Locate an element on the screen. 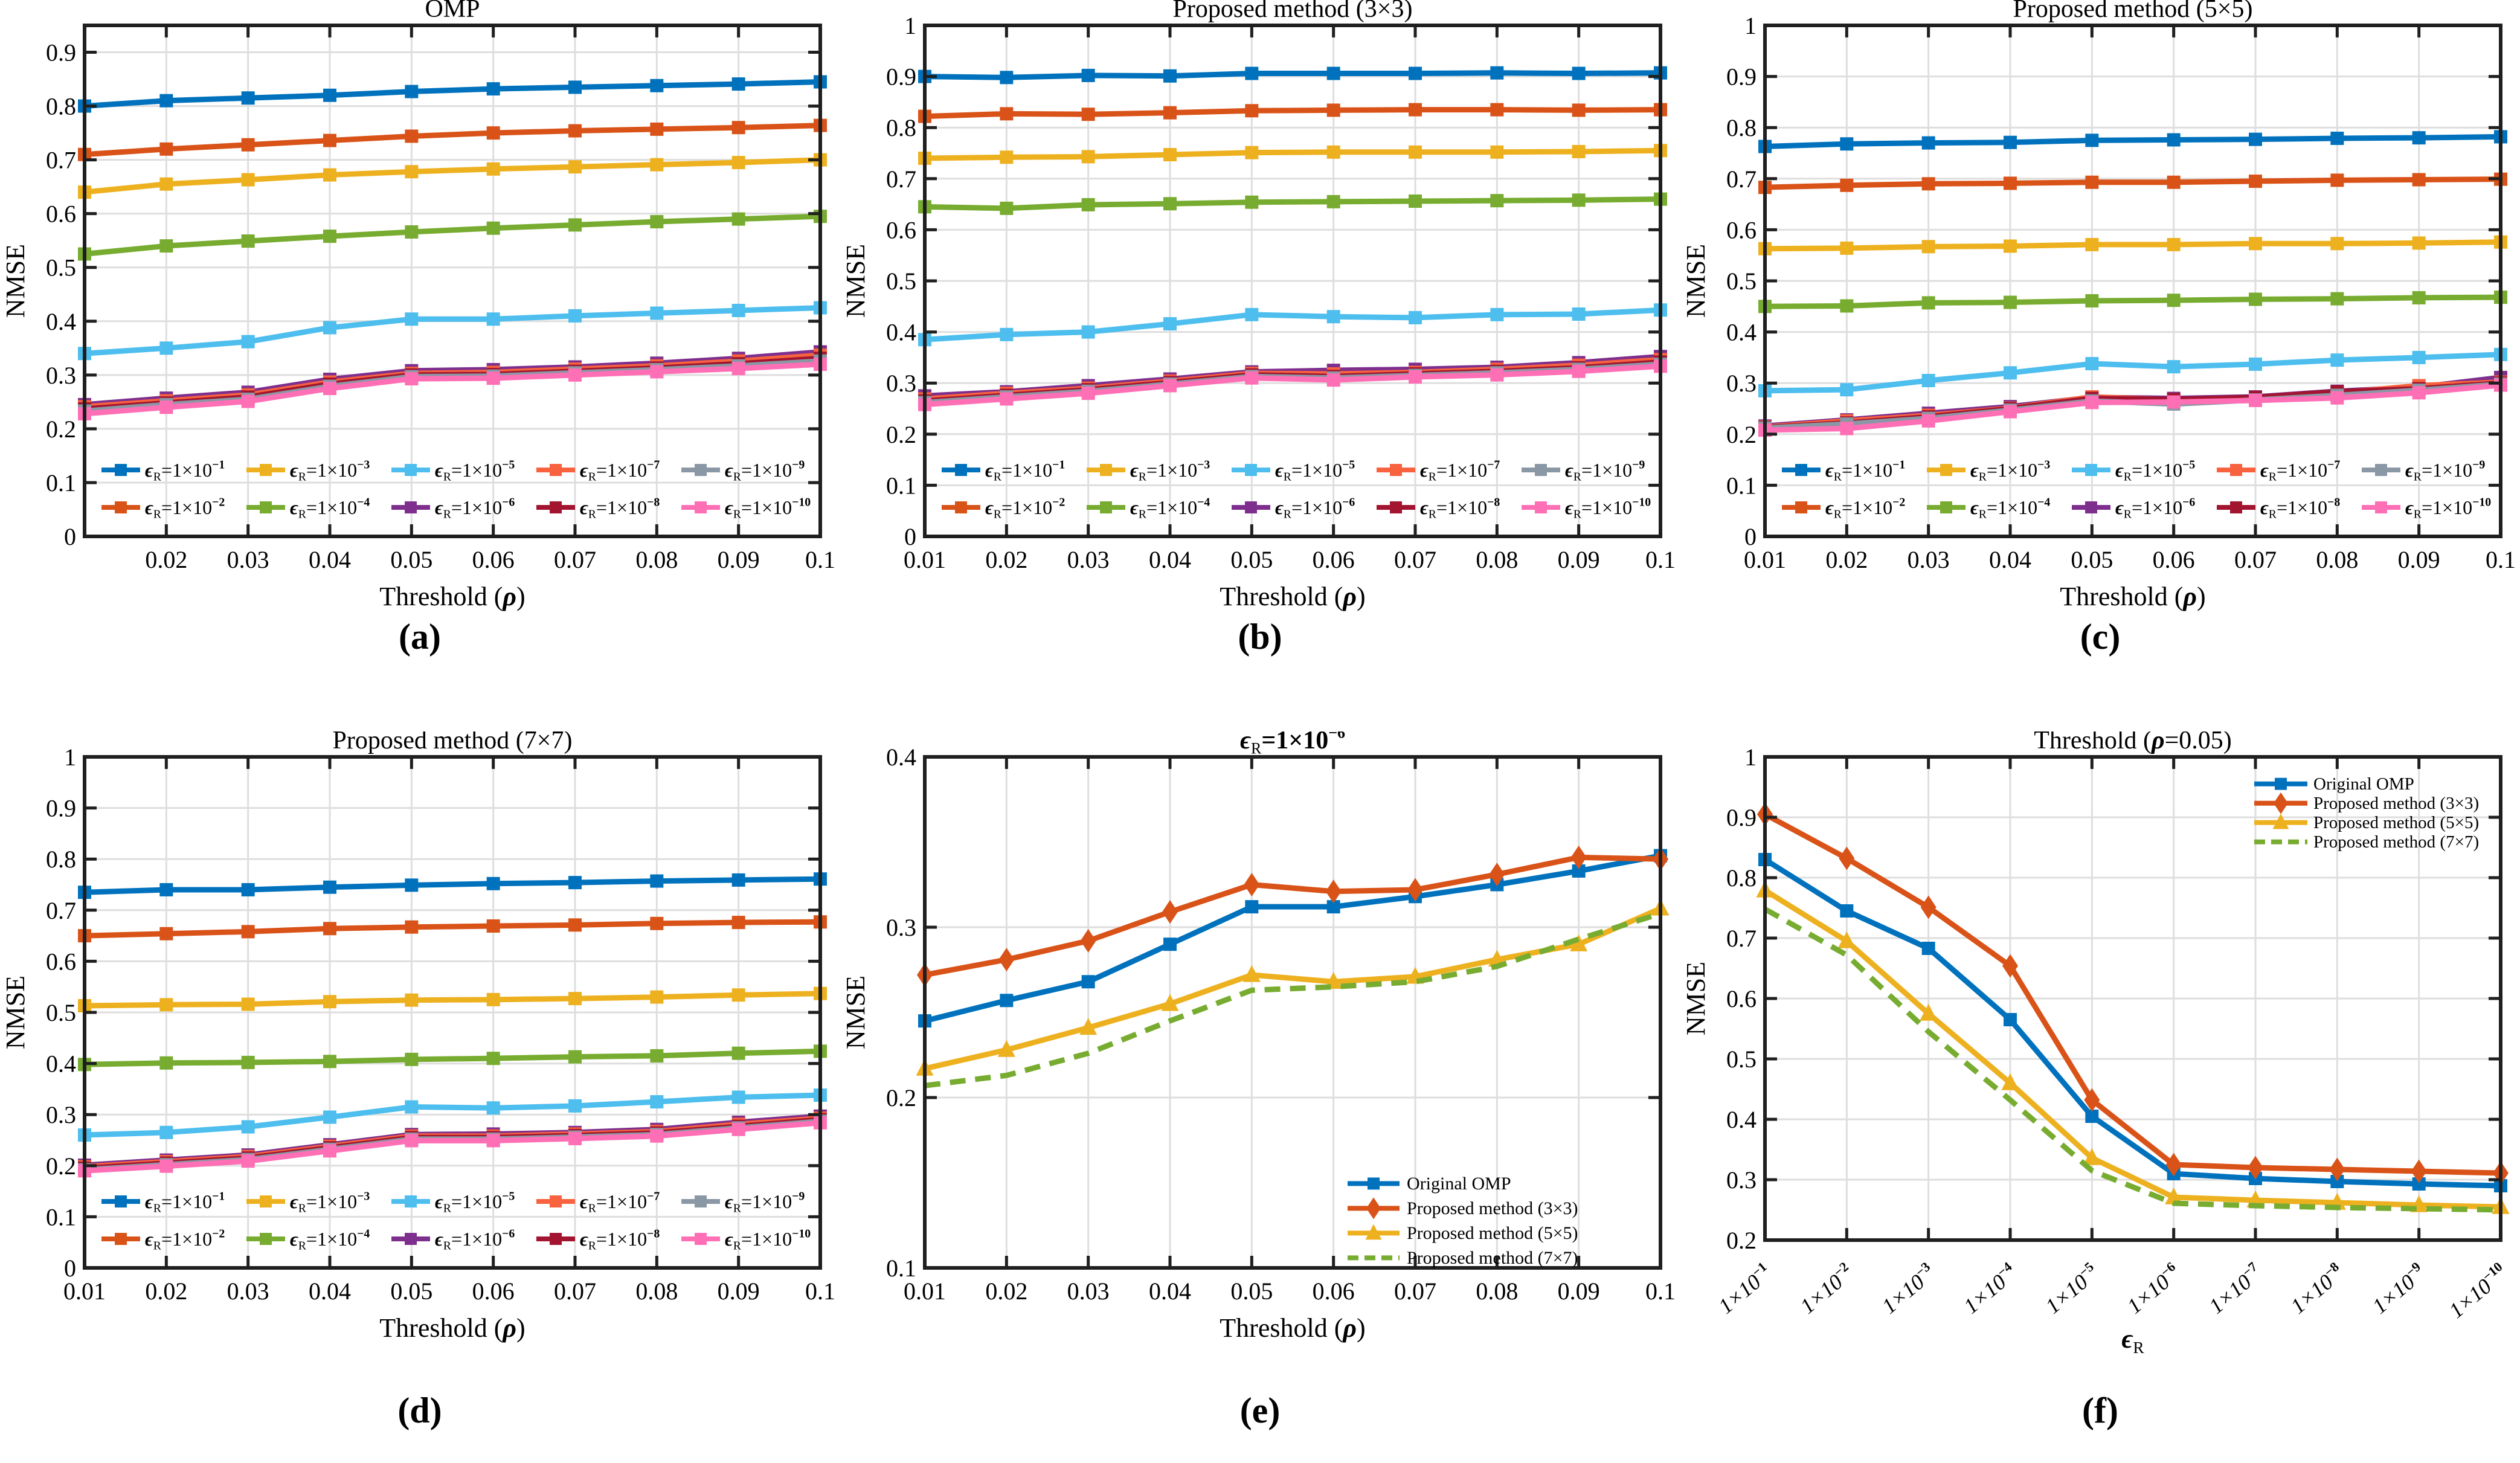 The height and width of the screenshot is (1463, 2520). tick-marks is located at coordinates (2132, 998).